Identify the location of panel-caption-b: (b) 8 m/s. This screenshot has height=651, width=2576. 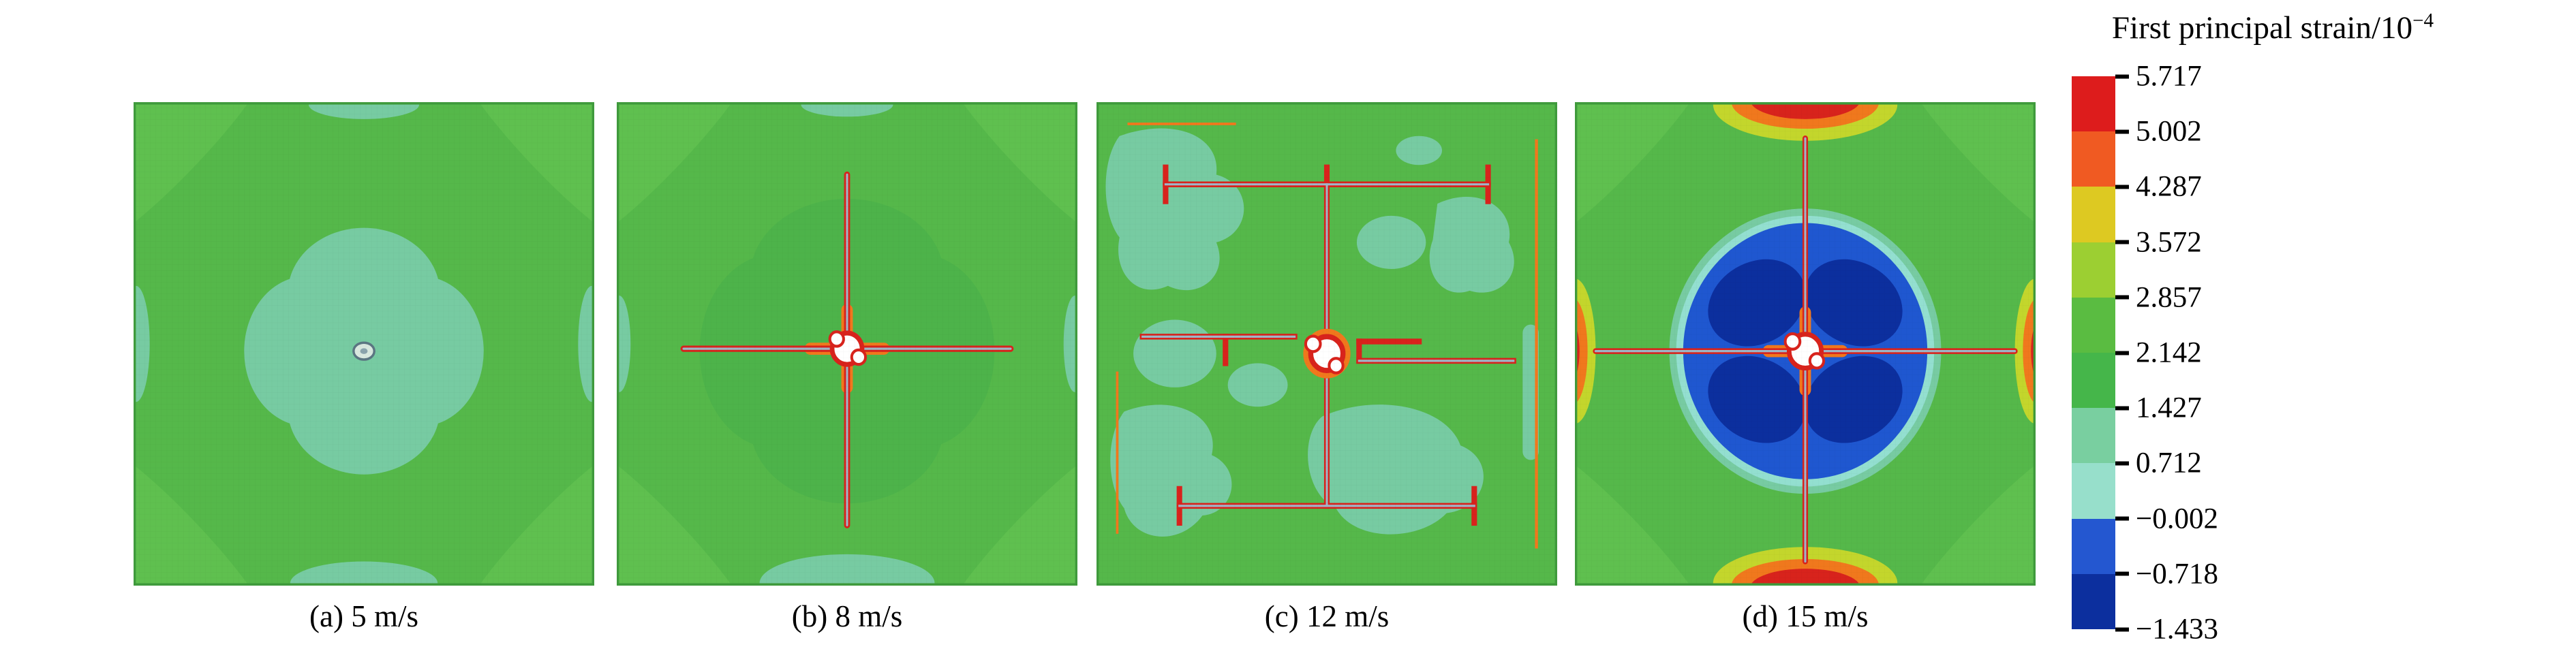
(847, 616).